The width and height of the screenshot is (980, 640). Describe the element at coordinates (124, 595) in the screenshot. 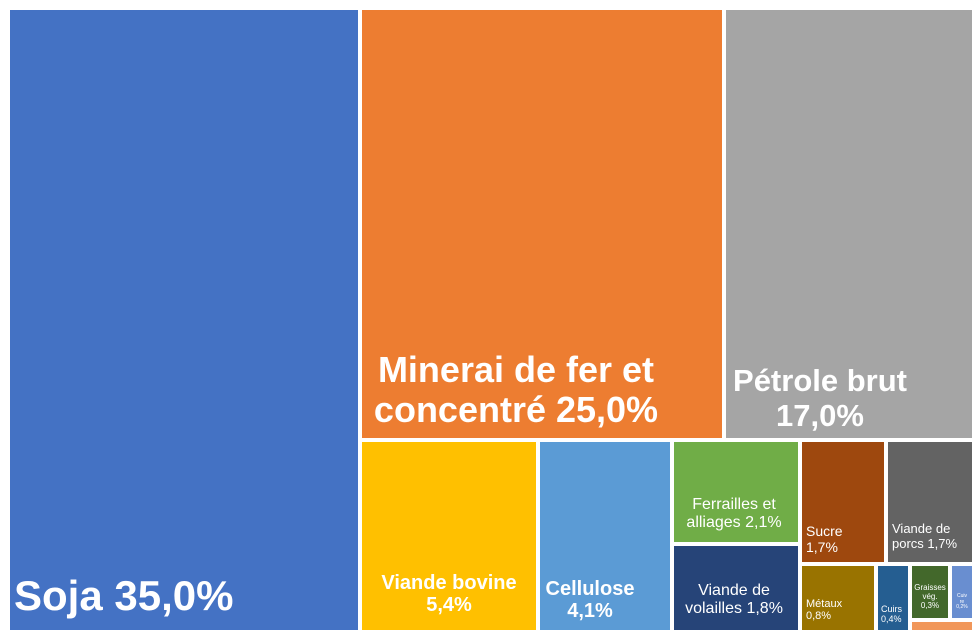

I see `treemap-tile-label: Soja 35,0%` at that location.